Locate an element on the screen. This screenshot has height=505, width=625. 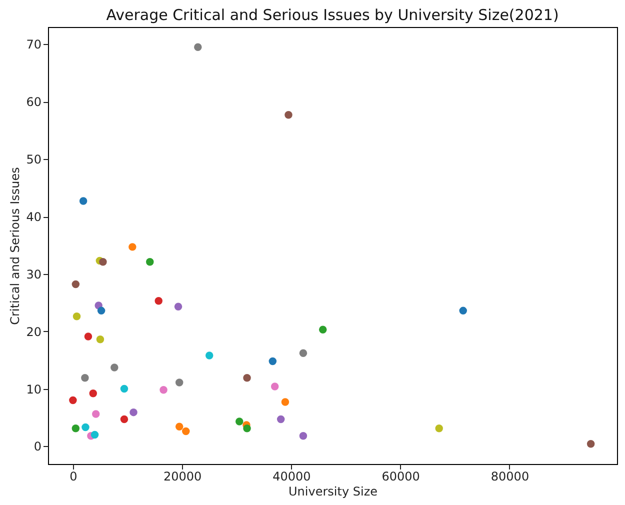
x-tick-label: 0 is located at coordinates (74, 477).